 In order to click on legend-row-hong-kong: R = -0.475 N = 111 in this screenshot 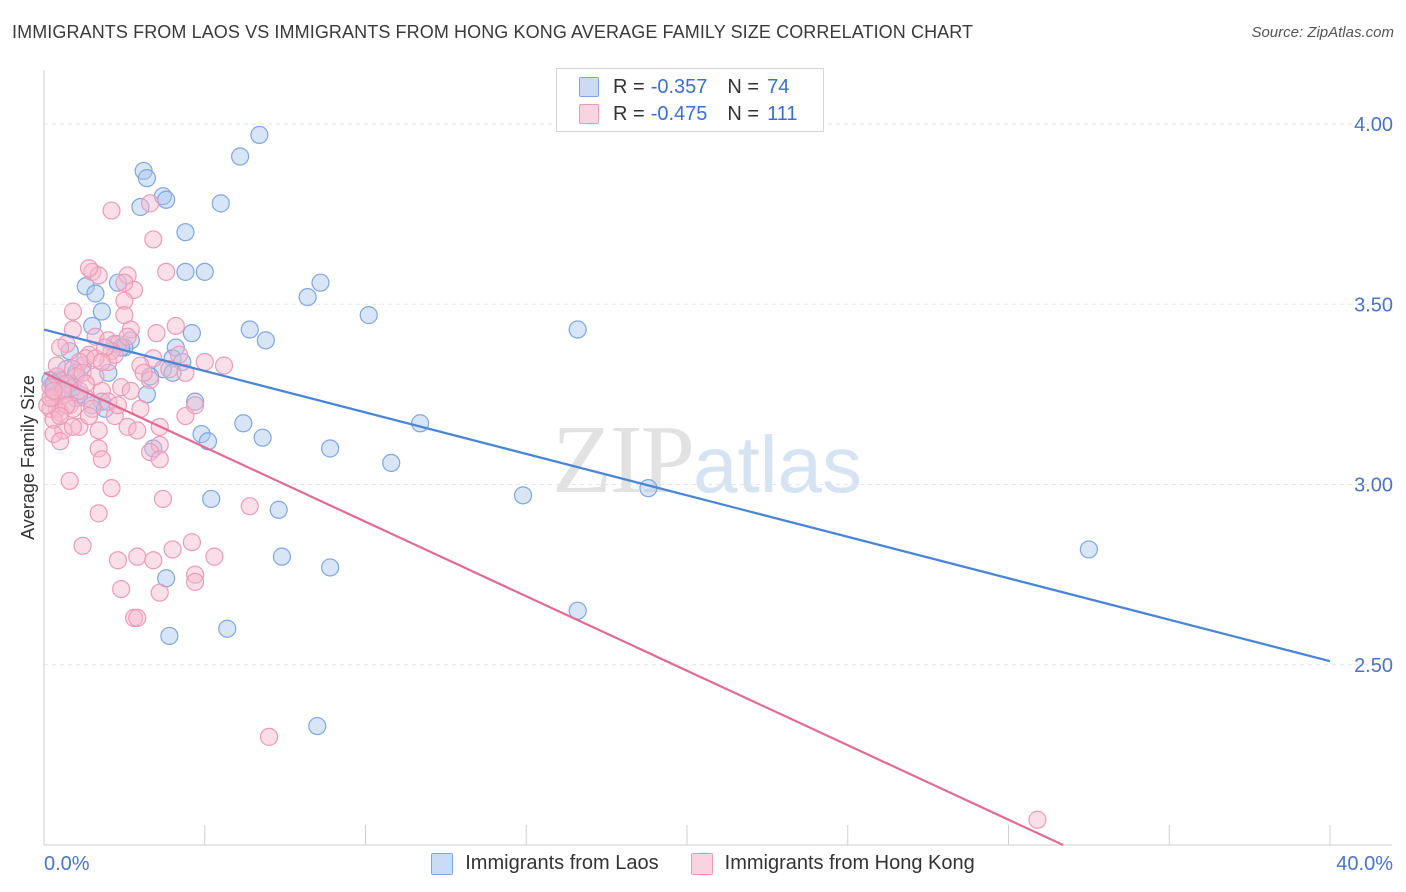, I will do `click(688, 114)`.